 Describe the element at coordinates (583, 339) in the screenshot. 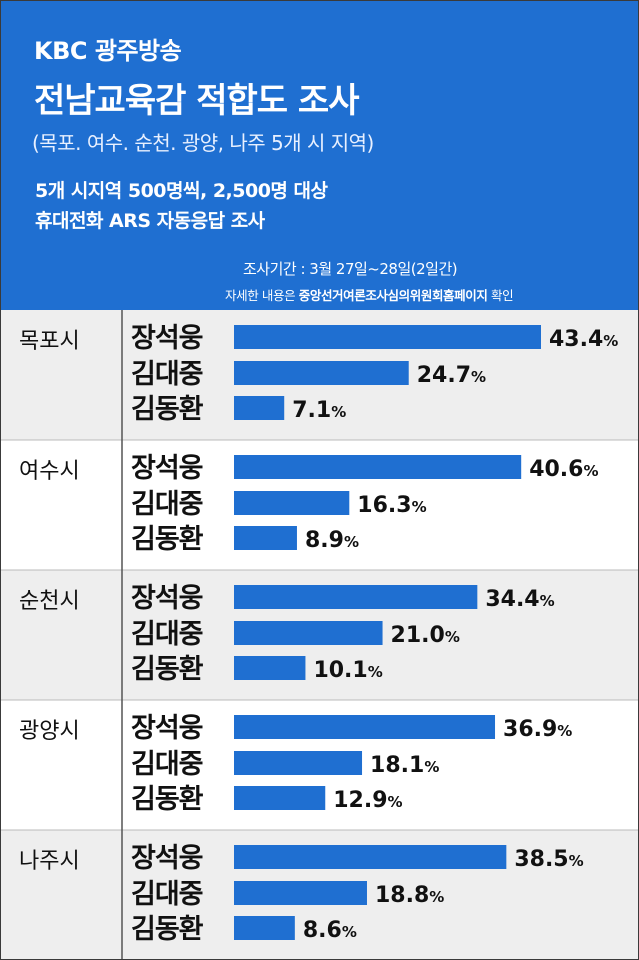

I see `value-label: 43.4%` at that location.